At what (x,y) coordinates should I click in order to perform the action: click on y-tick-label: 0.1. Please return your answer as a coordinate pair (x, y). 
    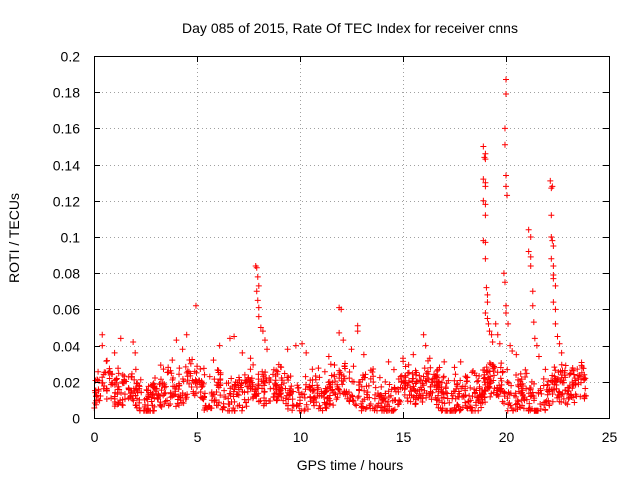
    Looking at the image, I should click on (71, 238).